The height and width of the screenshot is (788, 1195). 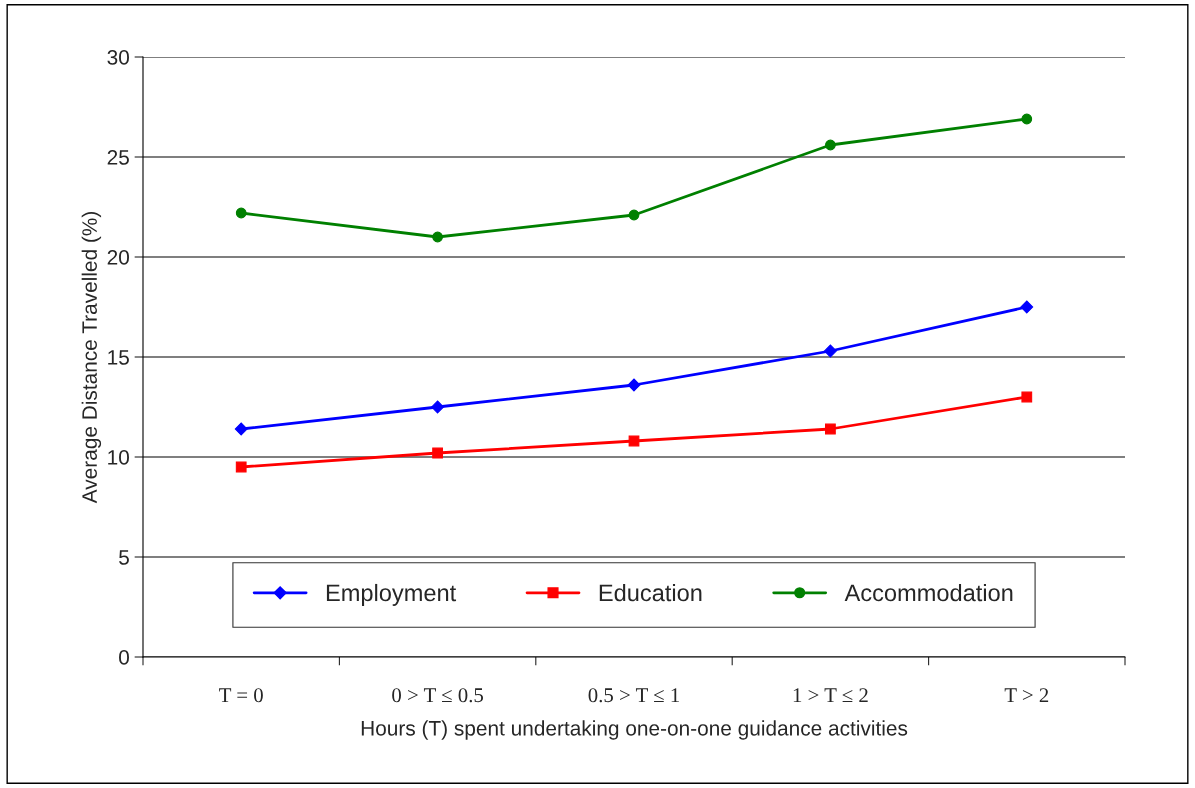 What do you see at coordinates (1026, 695) in the screenshot?
I see `x-tick-label: T > 2` at bounding box center [1026, 695].